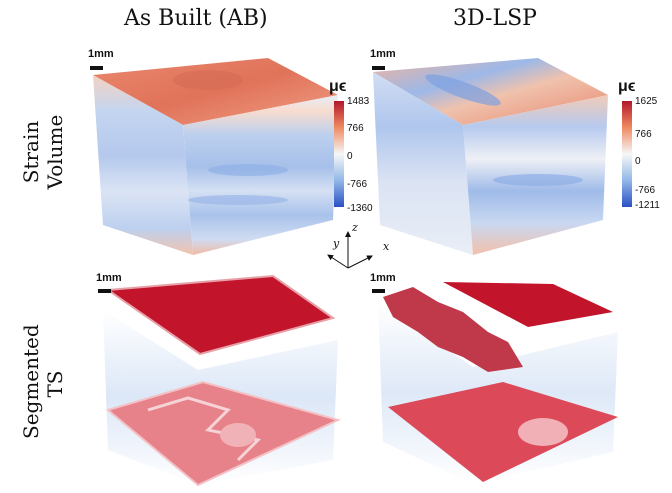 The height and width of the screenshot is (493, 672). Describe the element at coordinates (31, 381) in the screenshot. I see `row-title-line: Segmented` at that location.